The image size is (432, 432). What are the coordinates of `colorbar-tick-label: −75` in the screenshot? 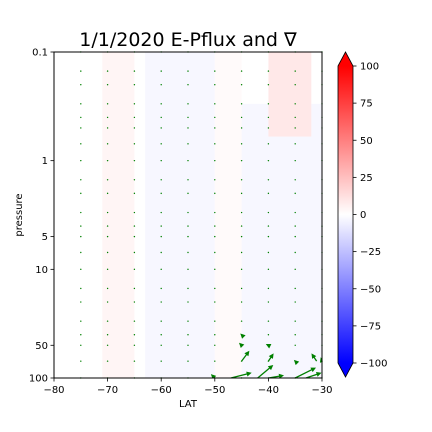 It's located at (370, 326).